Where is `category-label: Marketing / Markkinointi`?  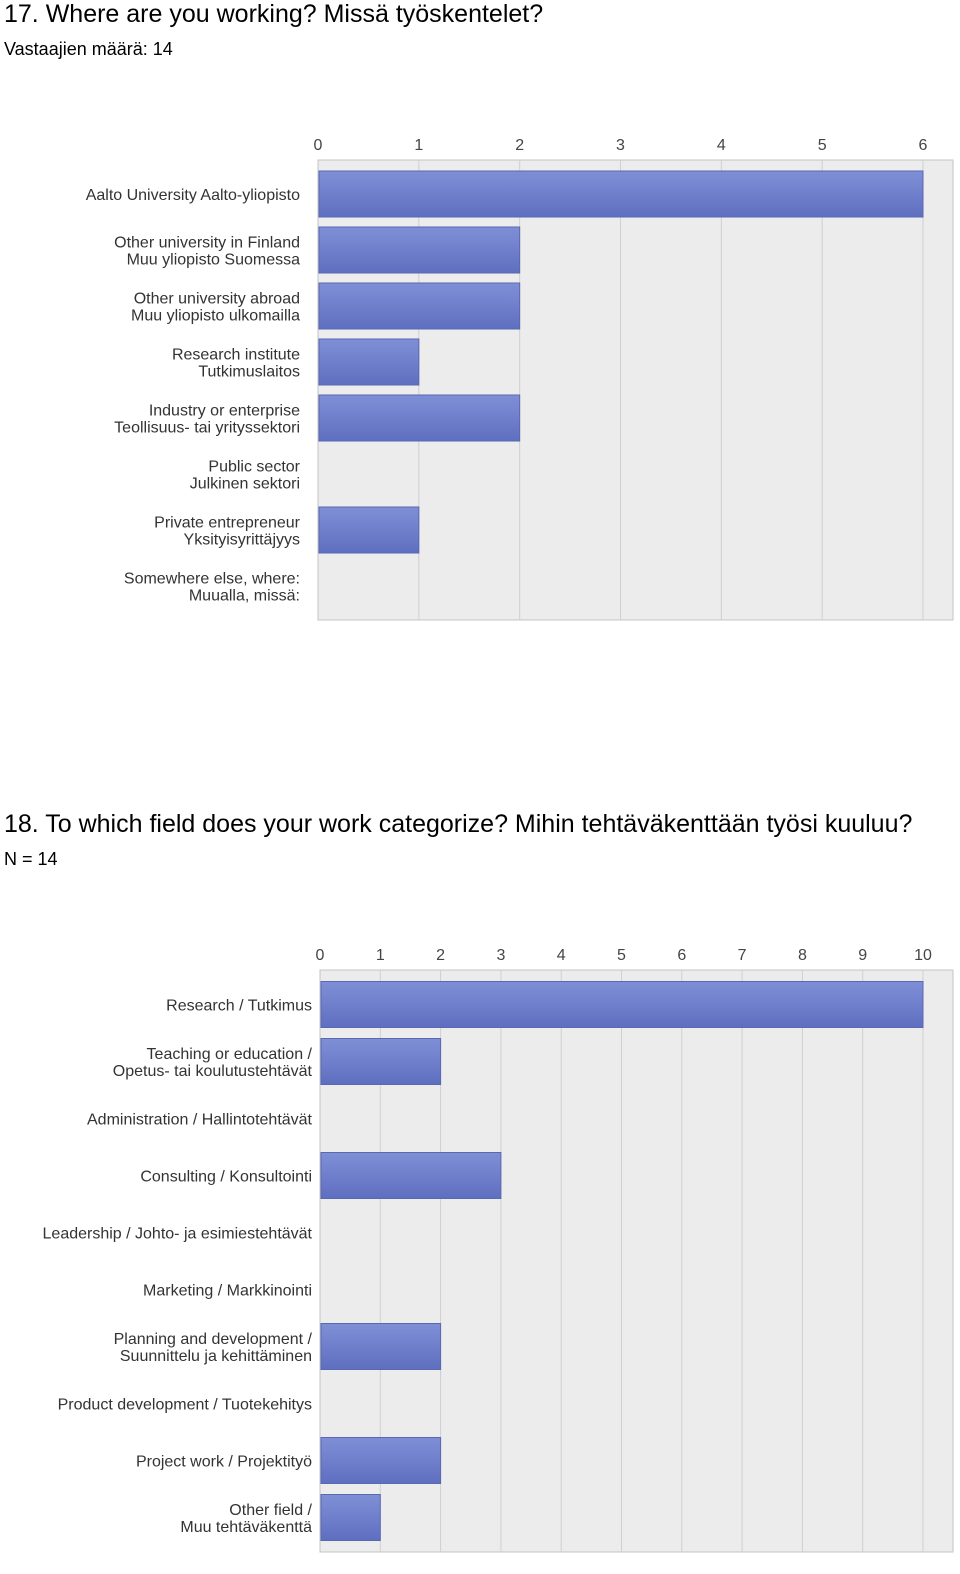 category-label: Marketing / Markkinointi is located at coordinates (227, 1291).